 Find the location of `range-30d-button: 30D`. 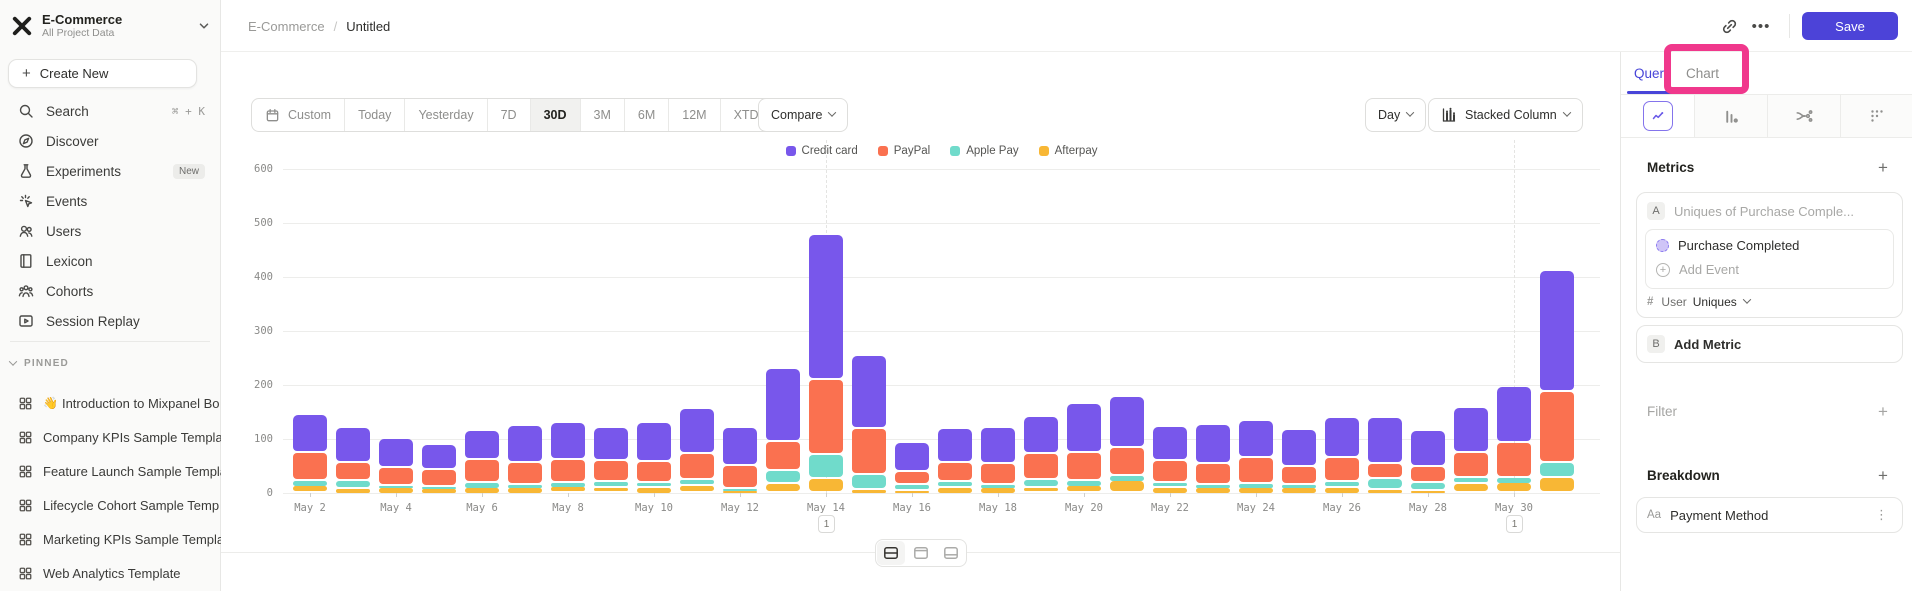

range-30d-button: 30D is located at coordinates (555, 115).